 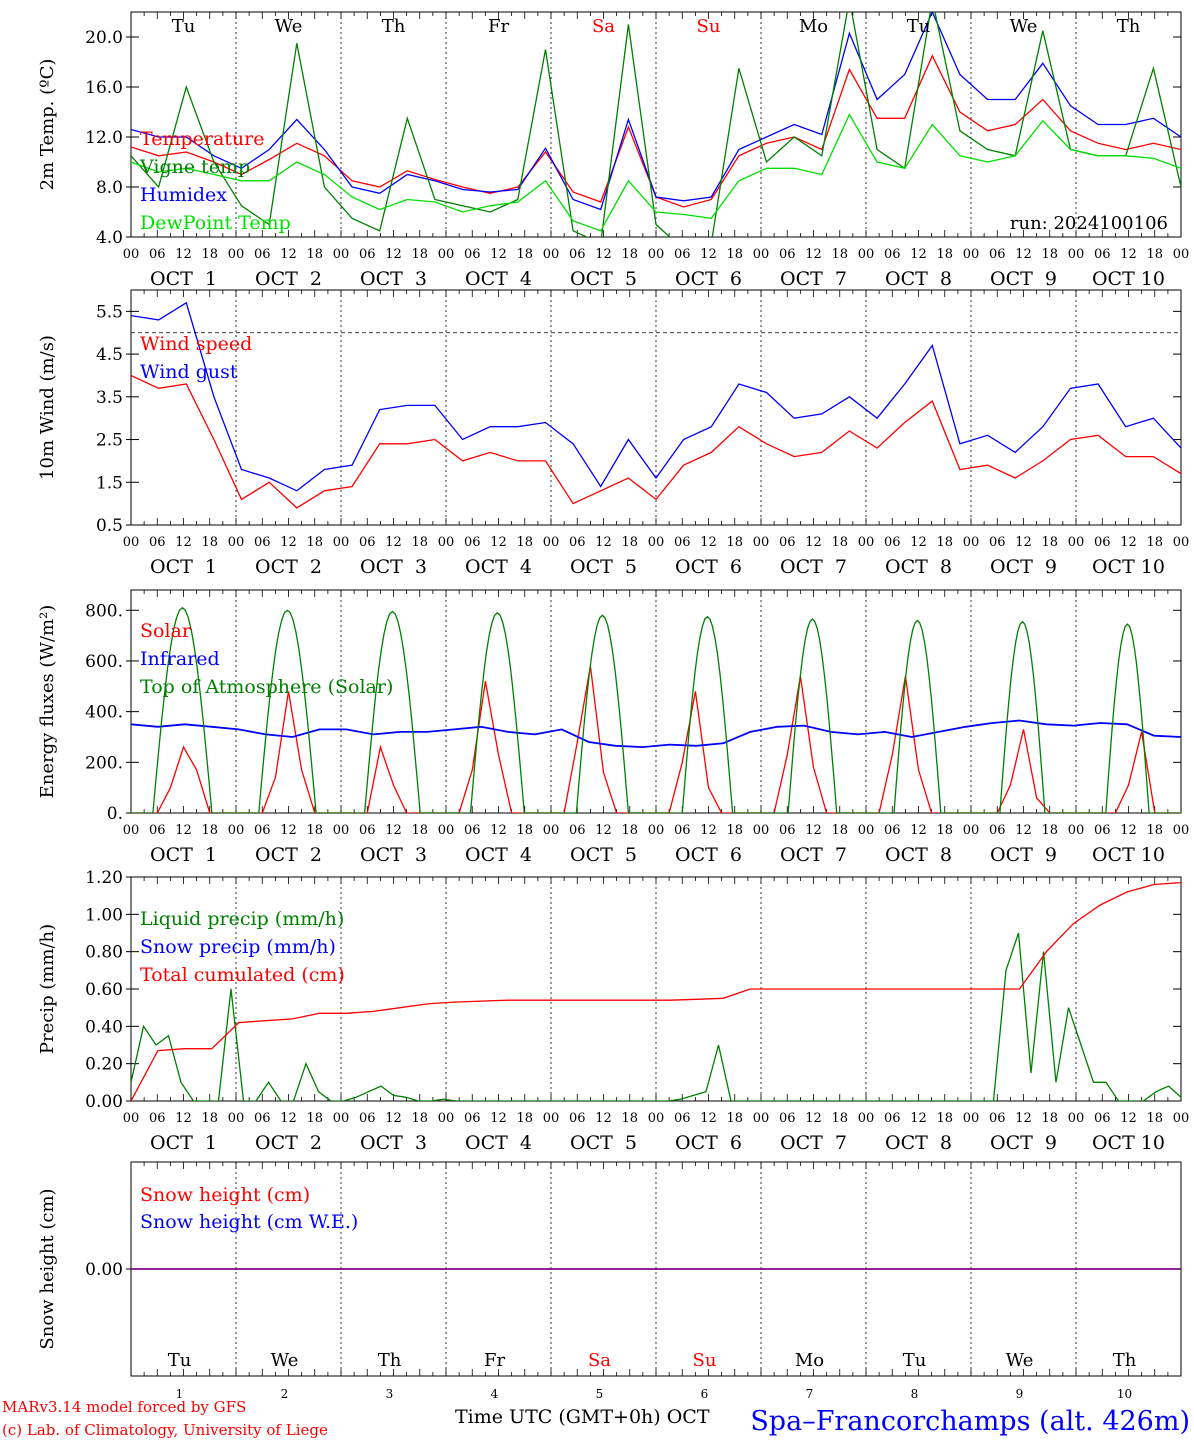 I want to click on legend-entry: Total cumulated (cm), so click(x=242, y=975).